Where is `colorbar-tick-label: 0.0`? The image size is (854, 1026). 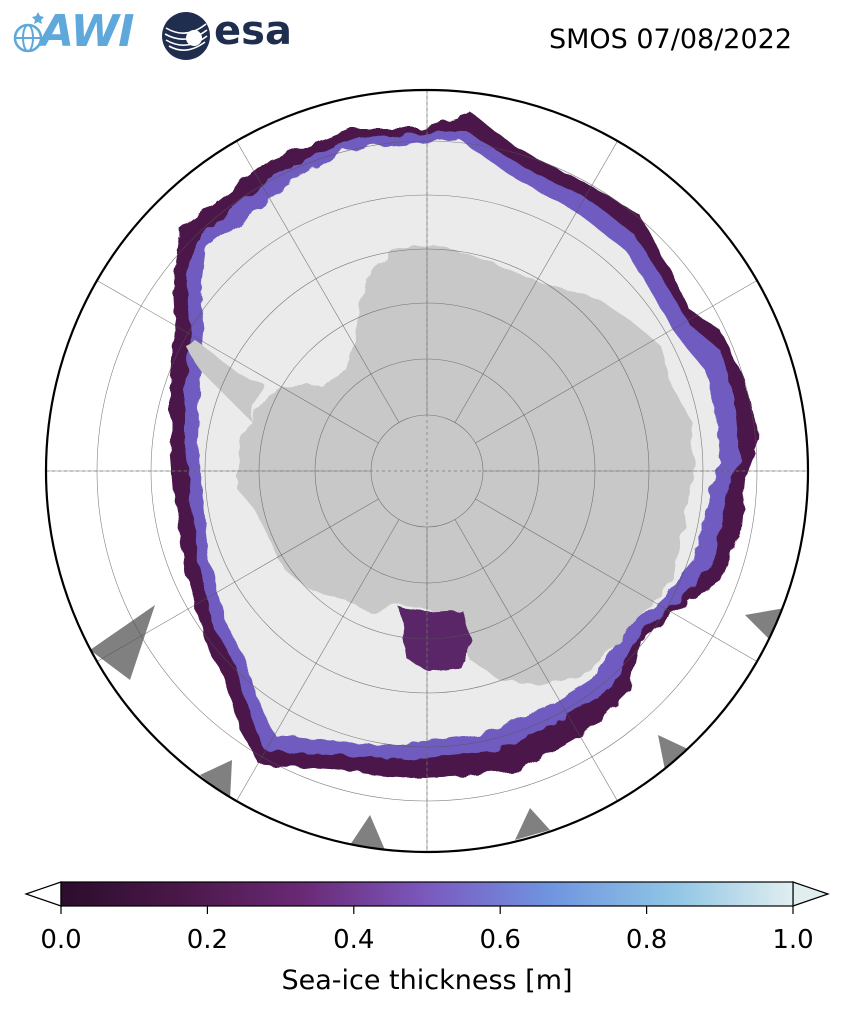 colorbar-tick-label: 0.0 is located at coordinates (61, 940).